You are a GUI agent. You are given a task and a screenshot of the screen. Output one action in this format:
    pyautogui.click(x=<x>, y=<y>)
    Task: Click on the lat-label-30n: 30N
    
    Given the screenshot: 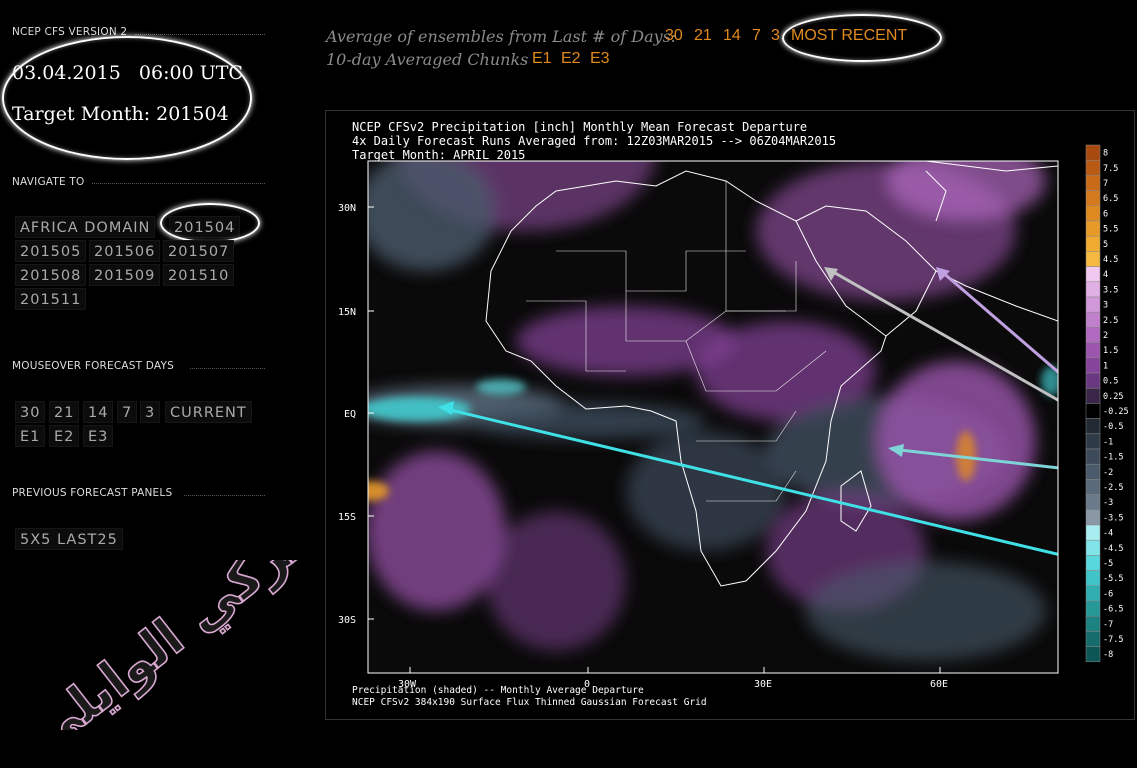 What is the action you would take?
    pyautogui.click(x=347, y=208)
    